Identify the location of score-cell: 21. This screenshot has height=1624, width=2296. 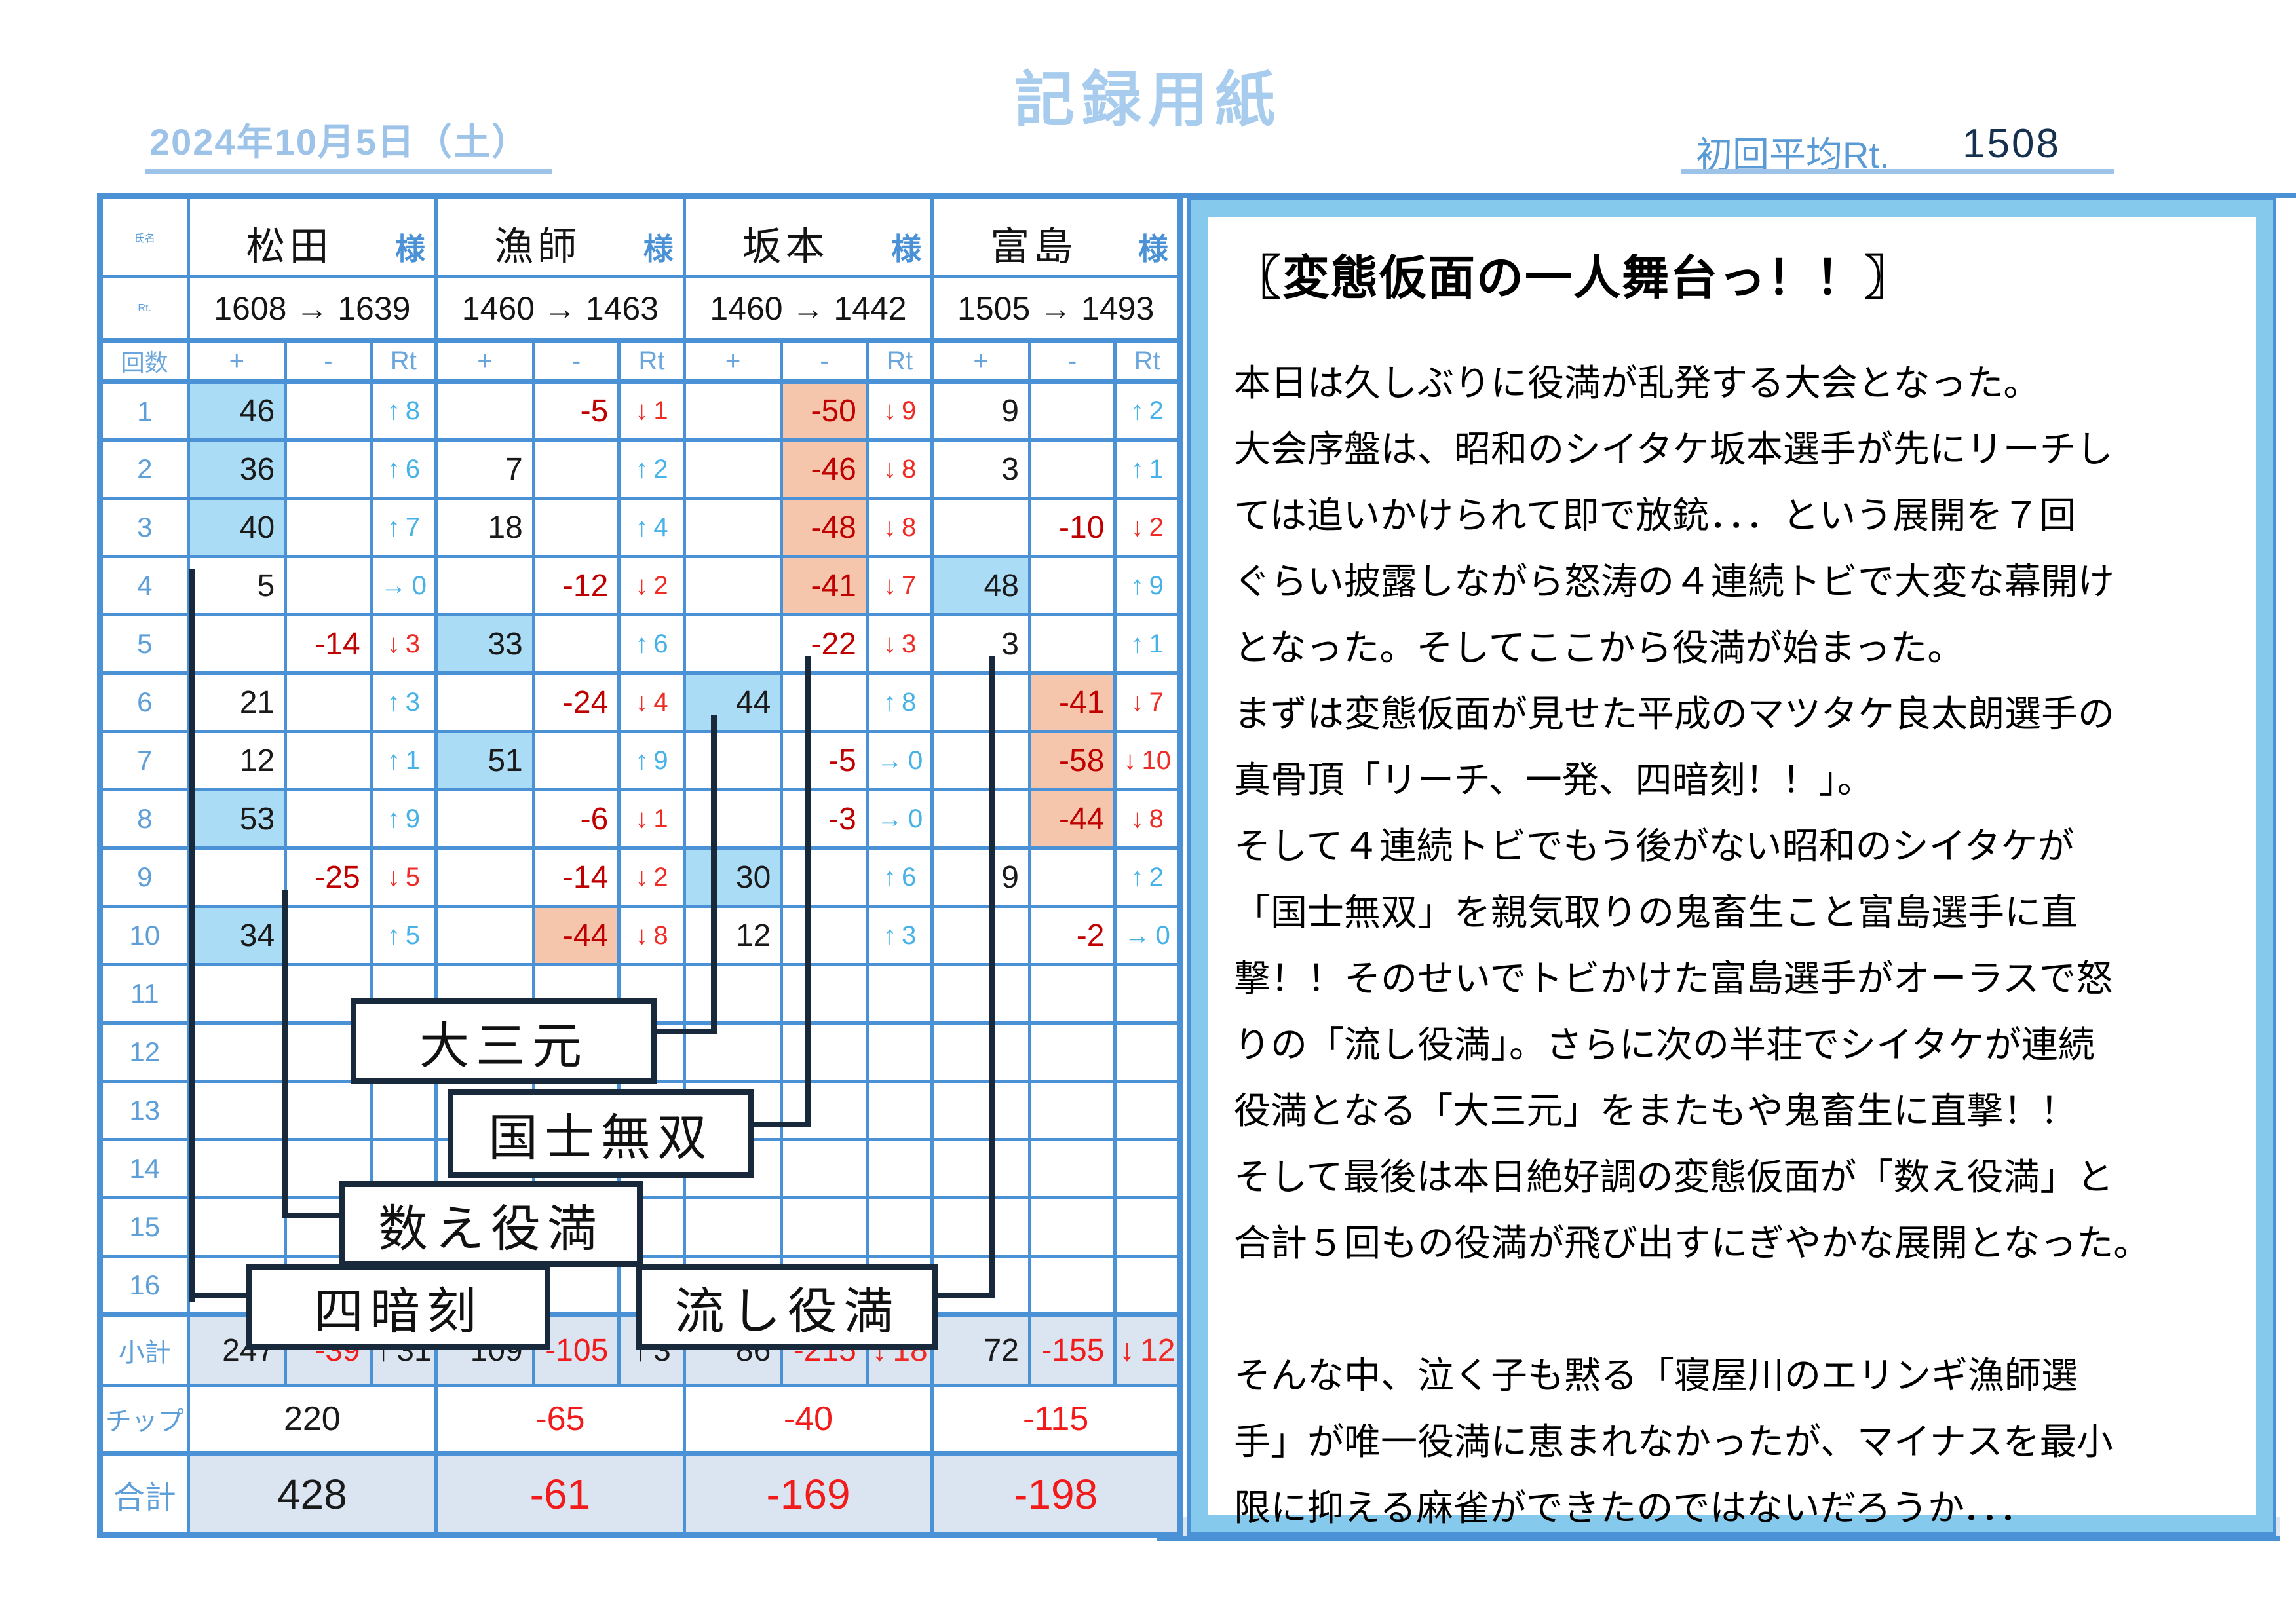
(237, 702).